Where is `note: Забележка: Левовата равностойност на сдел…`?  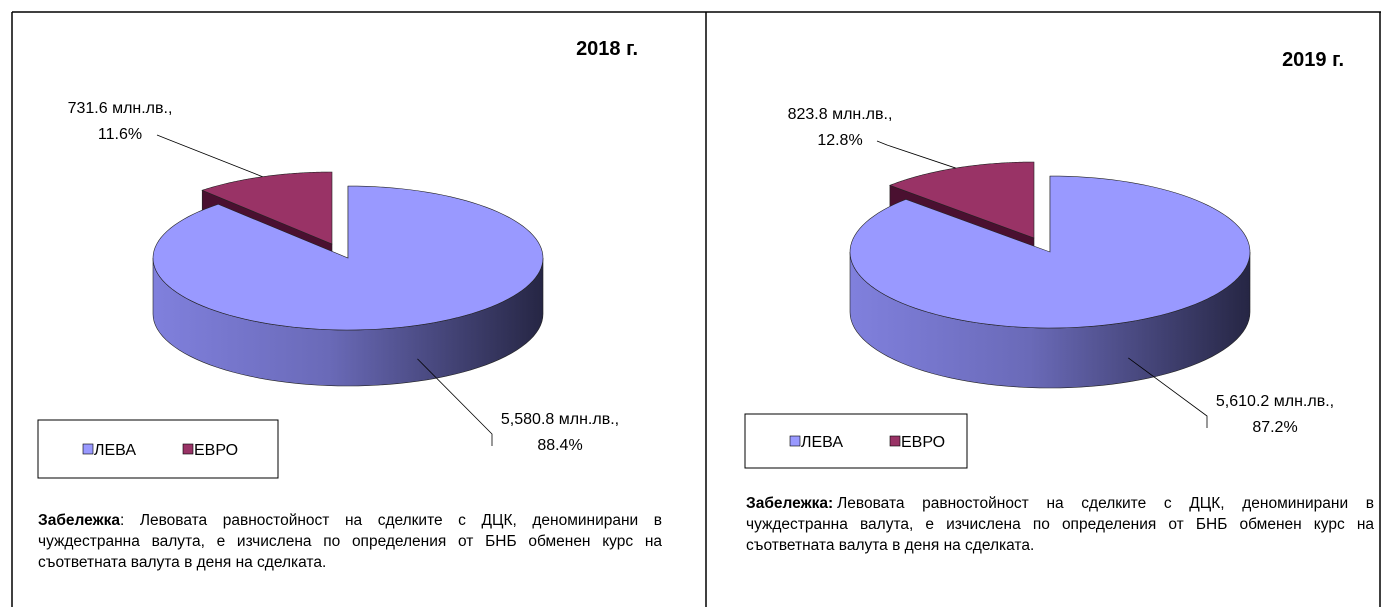 note: Забележка: Левовата равностойност на сдел… is located at coordinates (1060, 524).